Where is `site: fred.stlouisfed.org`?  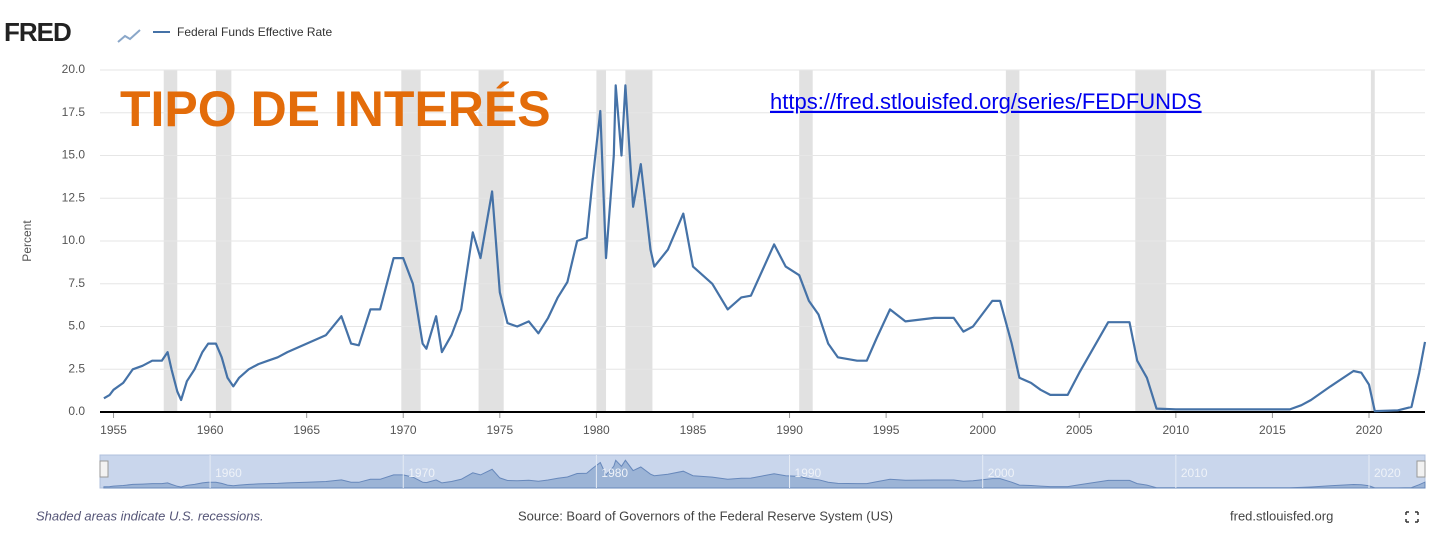 site: fred.stlouisfed.org is located at coordinates (1281, 515).